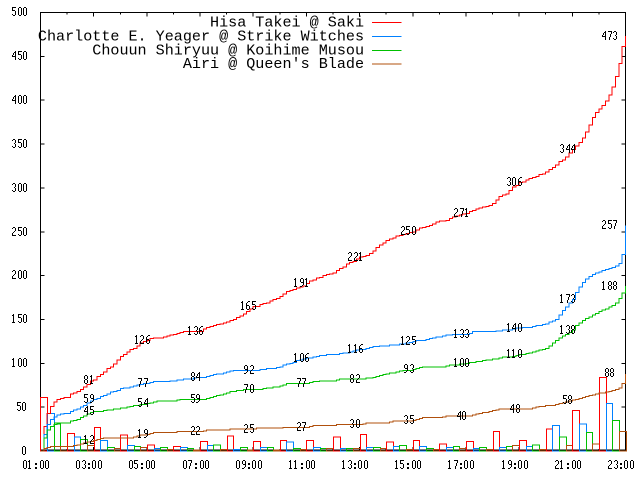 The width and height of the screenshot is (640, 480). What do you see at coordinates (287, 23) in the screenshot?
I see `svg-text: Hisa Takei @ Saki` at bounding box center [287, 23].